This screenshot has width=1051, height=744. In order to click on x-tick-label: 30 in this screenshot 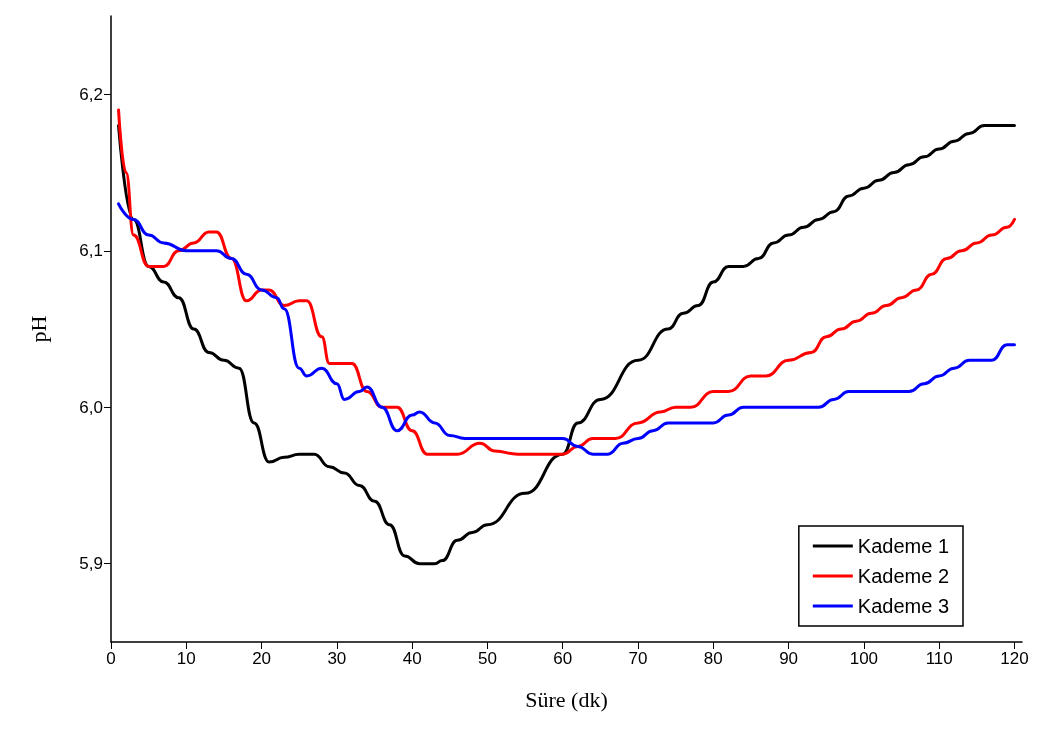, I will do `click(337, 658)`.